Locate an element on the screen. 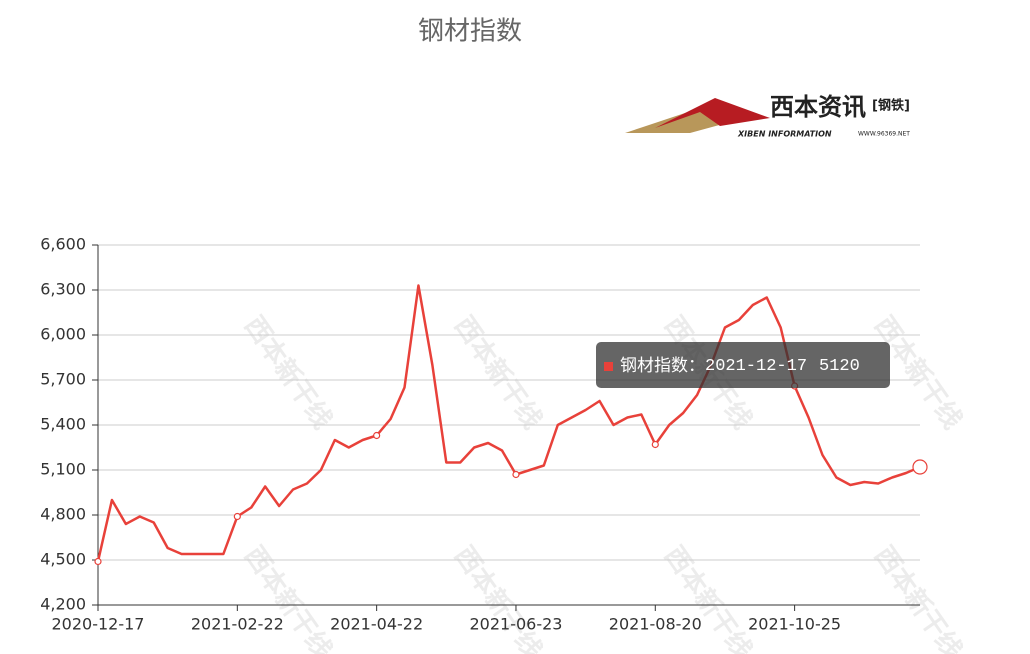 The width and height of the screenshot is (1030, 654). y-tick-label: 4,500 is located at coordinates (63, 559).